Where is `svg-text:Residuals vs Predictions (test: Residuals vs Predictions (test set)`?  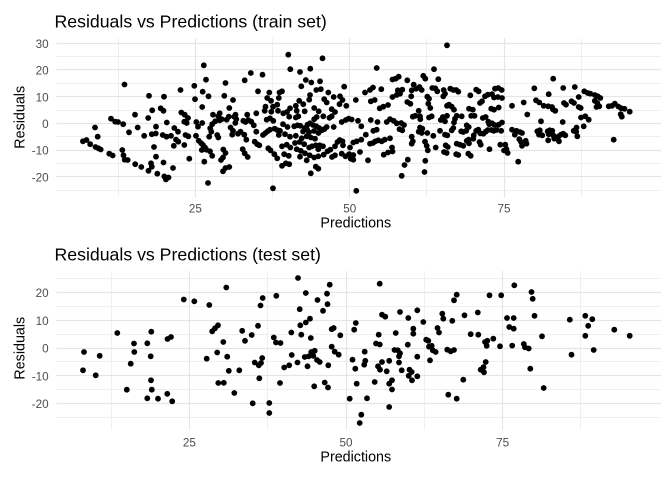 svg-text:Residuals vs Predictions (test: Residuals vs Predictions (test set) is located at coordinates (188, 255).